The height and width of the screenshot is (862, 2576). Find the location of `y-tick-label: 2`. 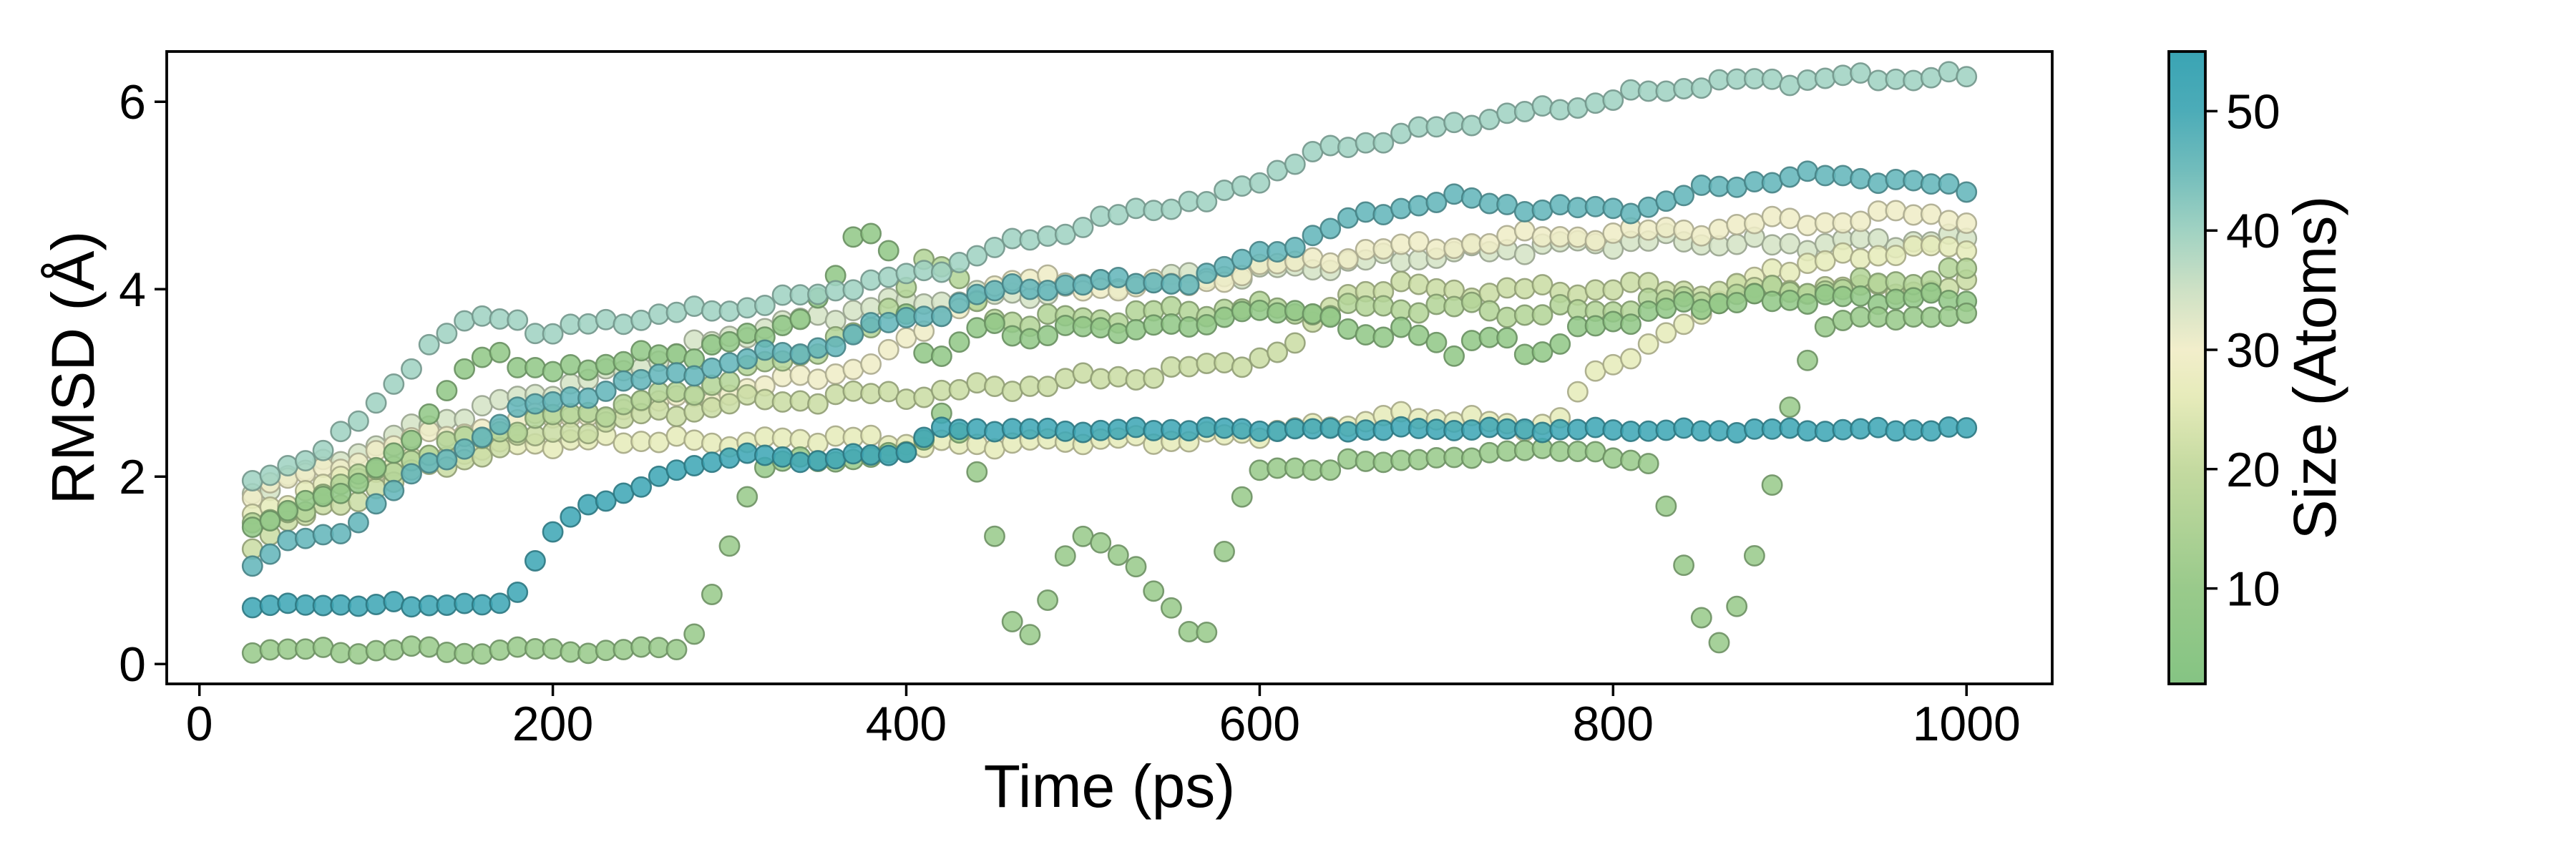

y-tick-label: 2 is located at coordinates (132, 477).